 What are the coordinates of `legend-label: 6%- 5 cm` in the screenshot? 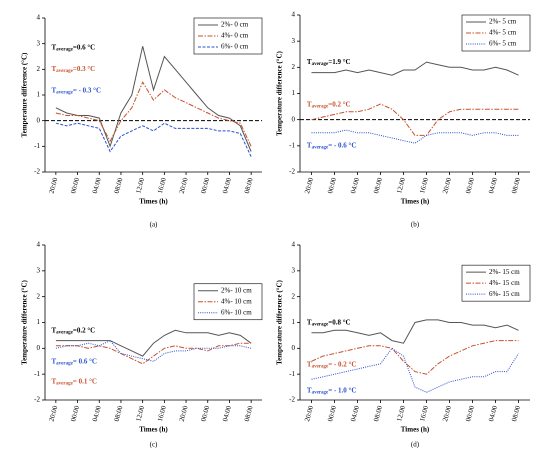 It's located at (503, 44).